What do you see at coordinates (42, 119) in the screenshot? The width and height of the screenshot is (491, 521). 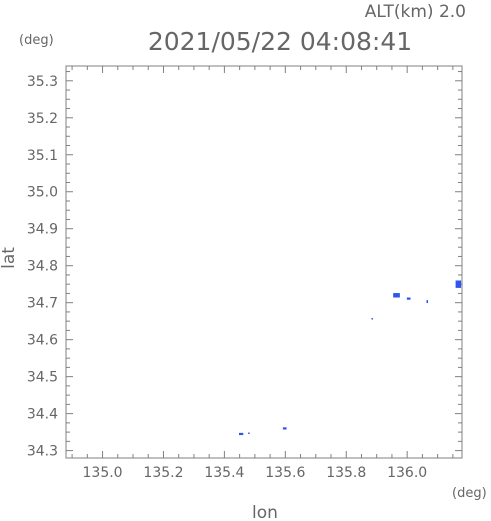 I see `y-tick-label: 35.2` at bounding box center [42, 119].